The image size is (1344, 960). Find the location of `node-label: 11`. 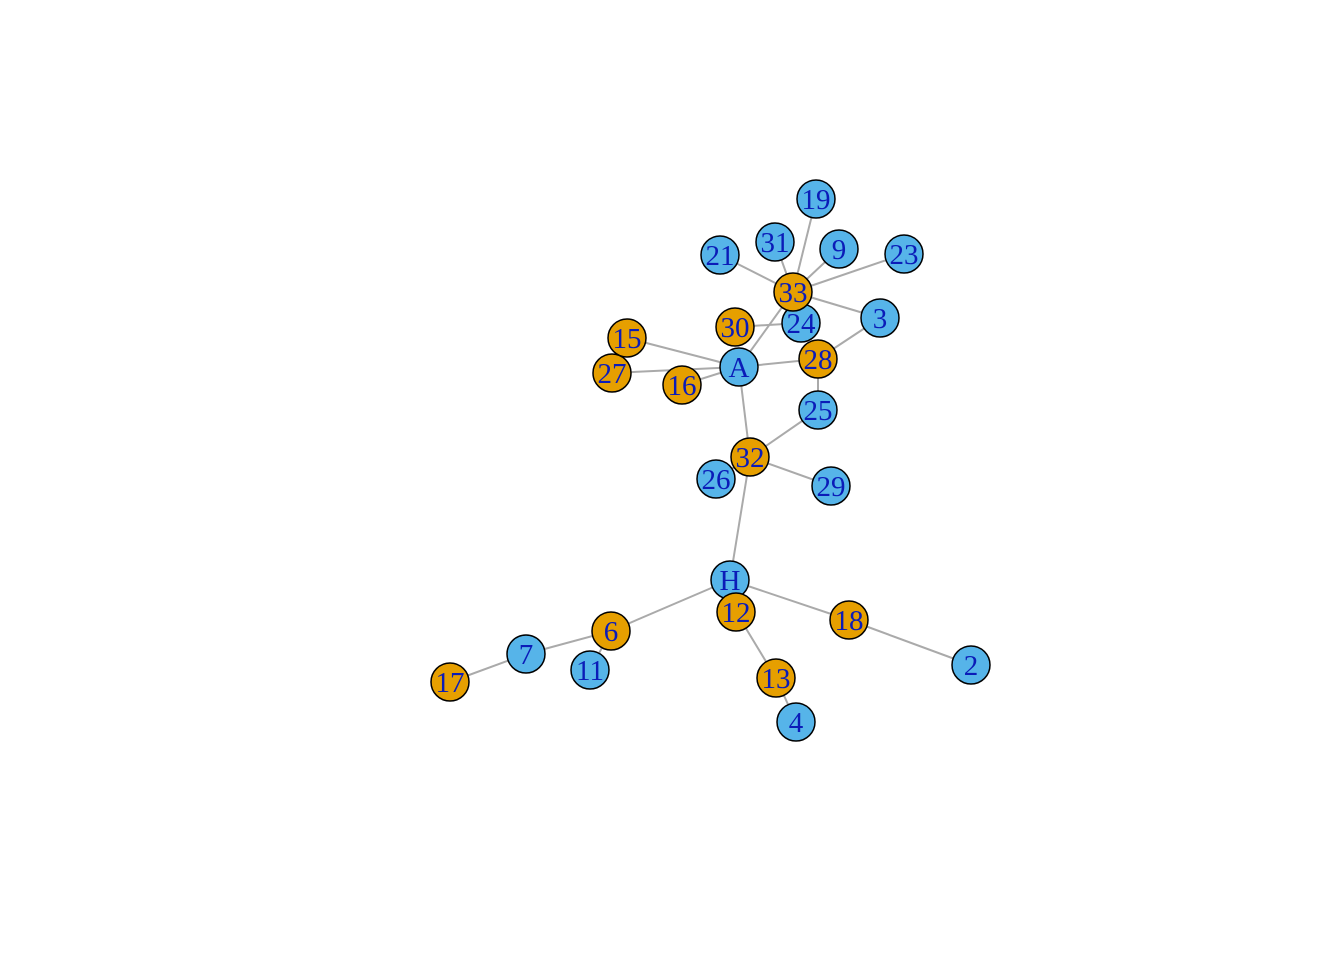

node-label: 11 is located at coordinates (590, 671).